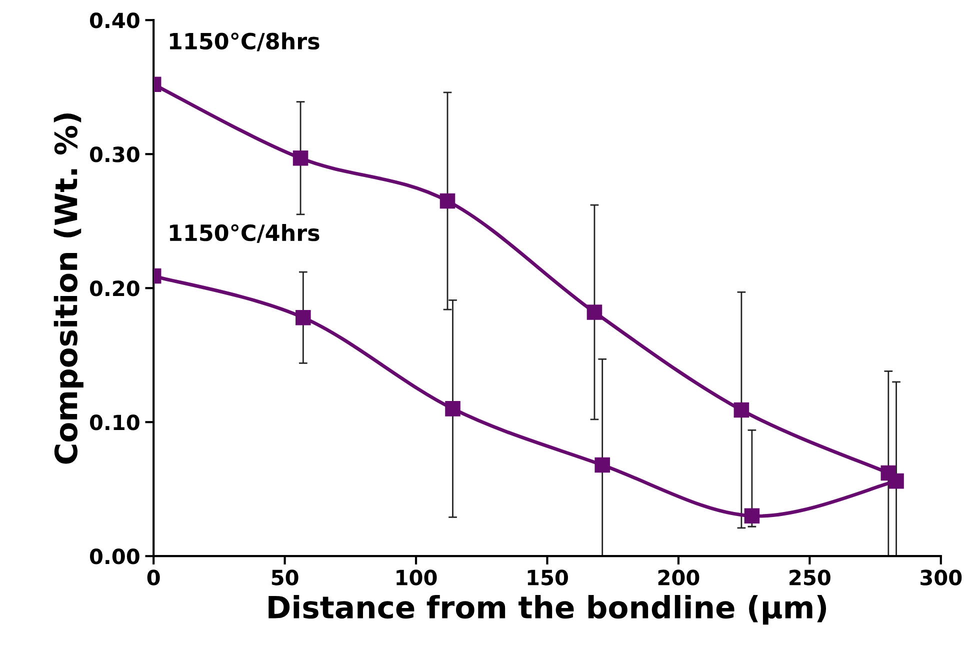 The height and width of the screenshot is (670, 972). I want to click on series-label: 1150°C/4hrs, so click(245, 233).